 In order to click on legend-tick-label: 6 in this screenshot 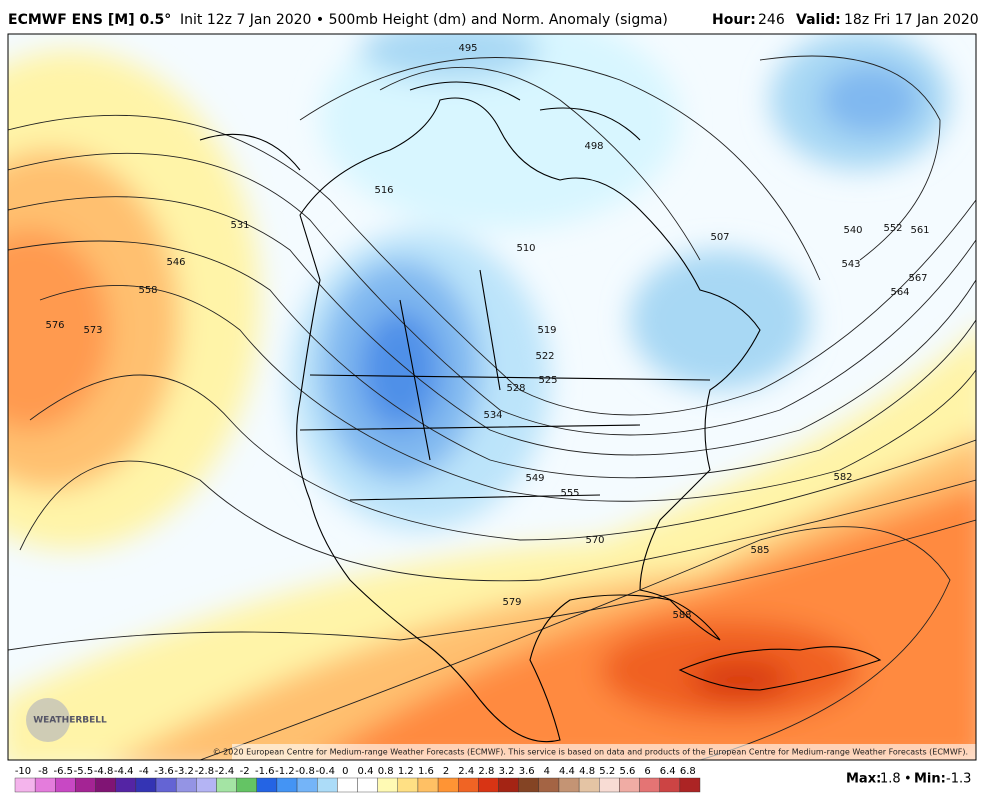, I will do `click(647, 771)`.